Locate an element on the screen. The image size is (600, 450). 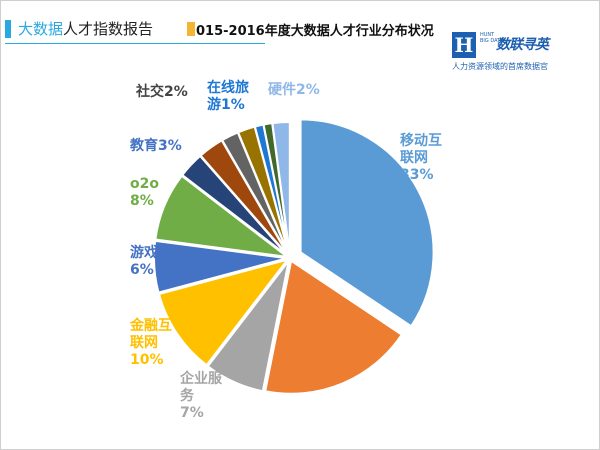
slice-label: 企业服务 7% is located at coordinates (201, 396).